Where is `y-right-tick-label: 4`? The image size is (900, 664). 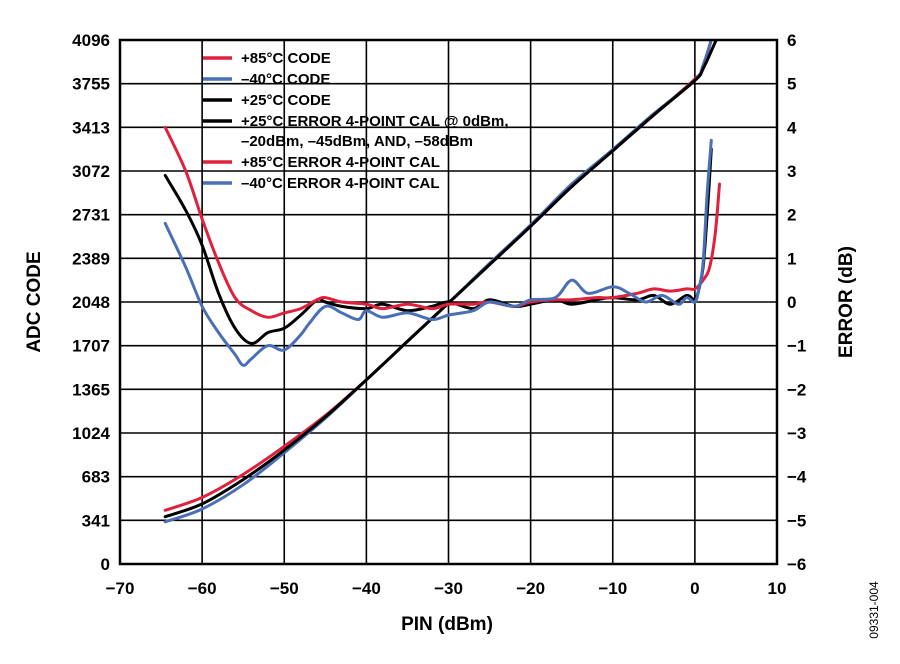 y-right-tick-label: 4 is located at coordinates (792, 127).